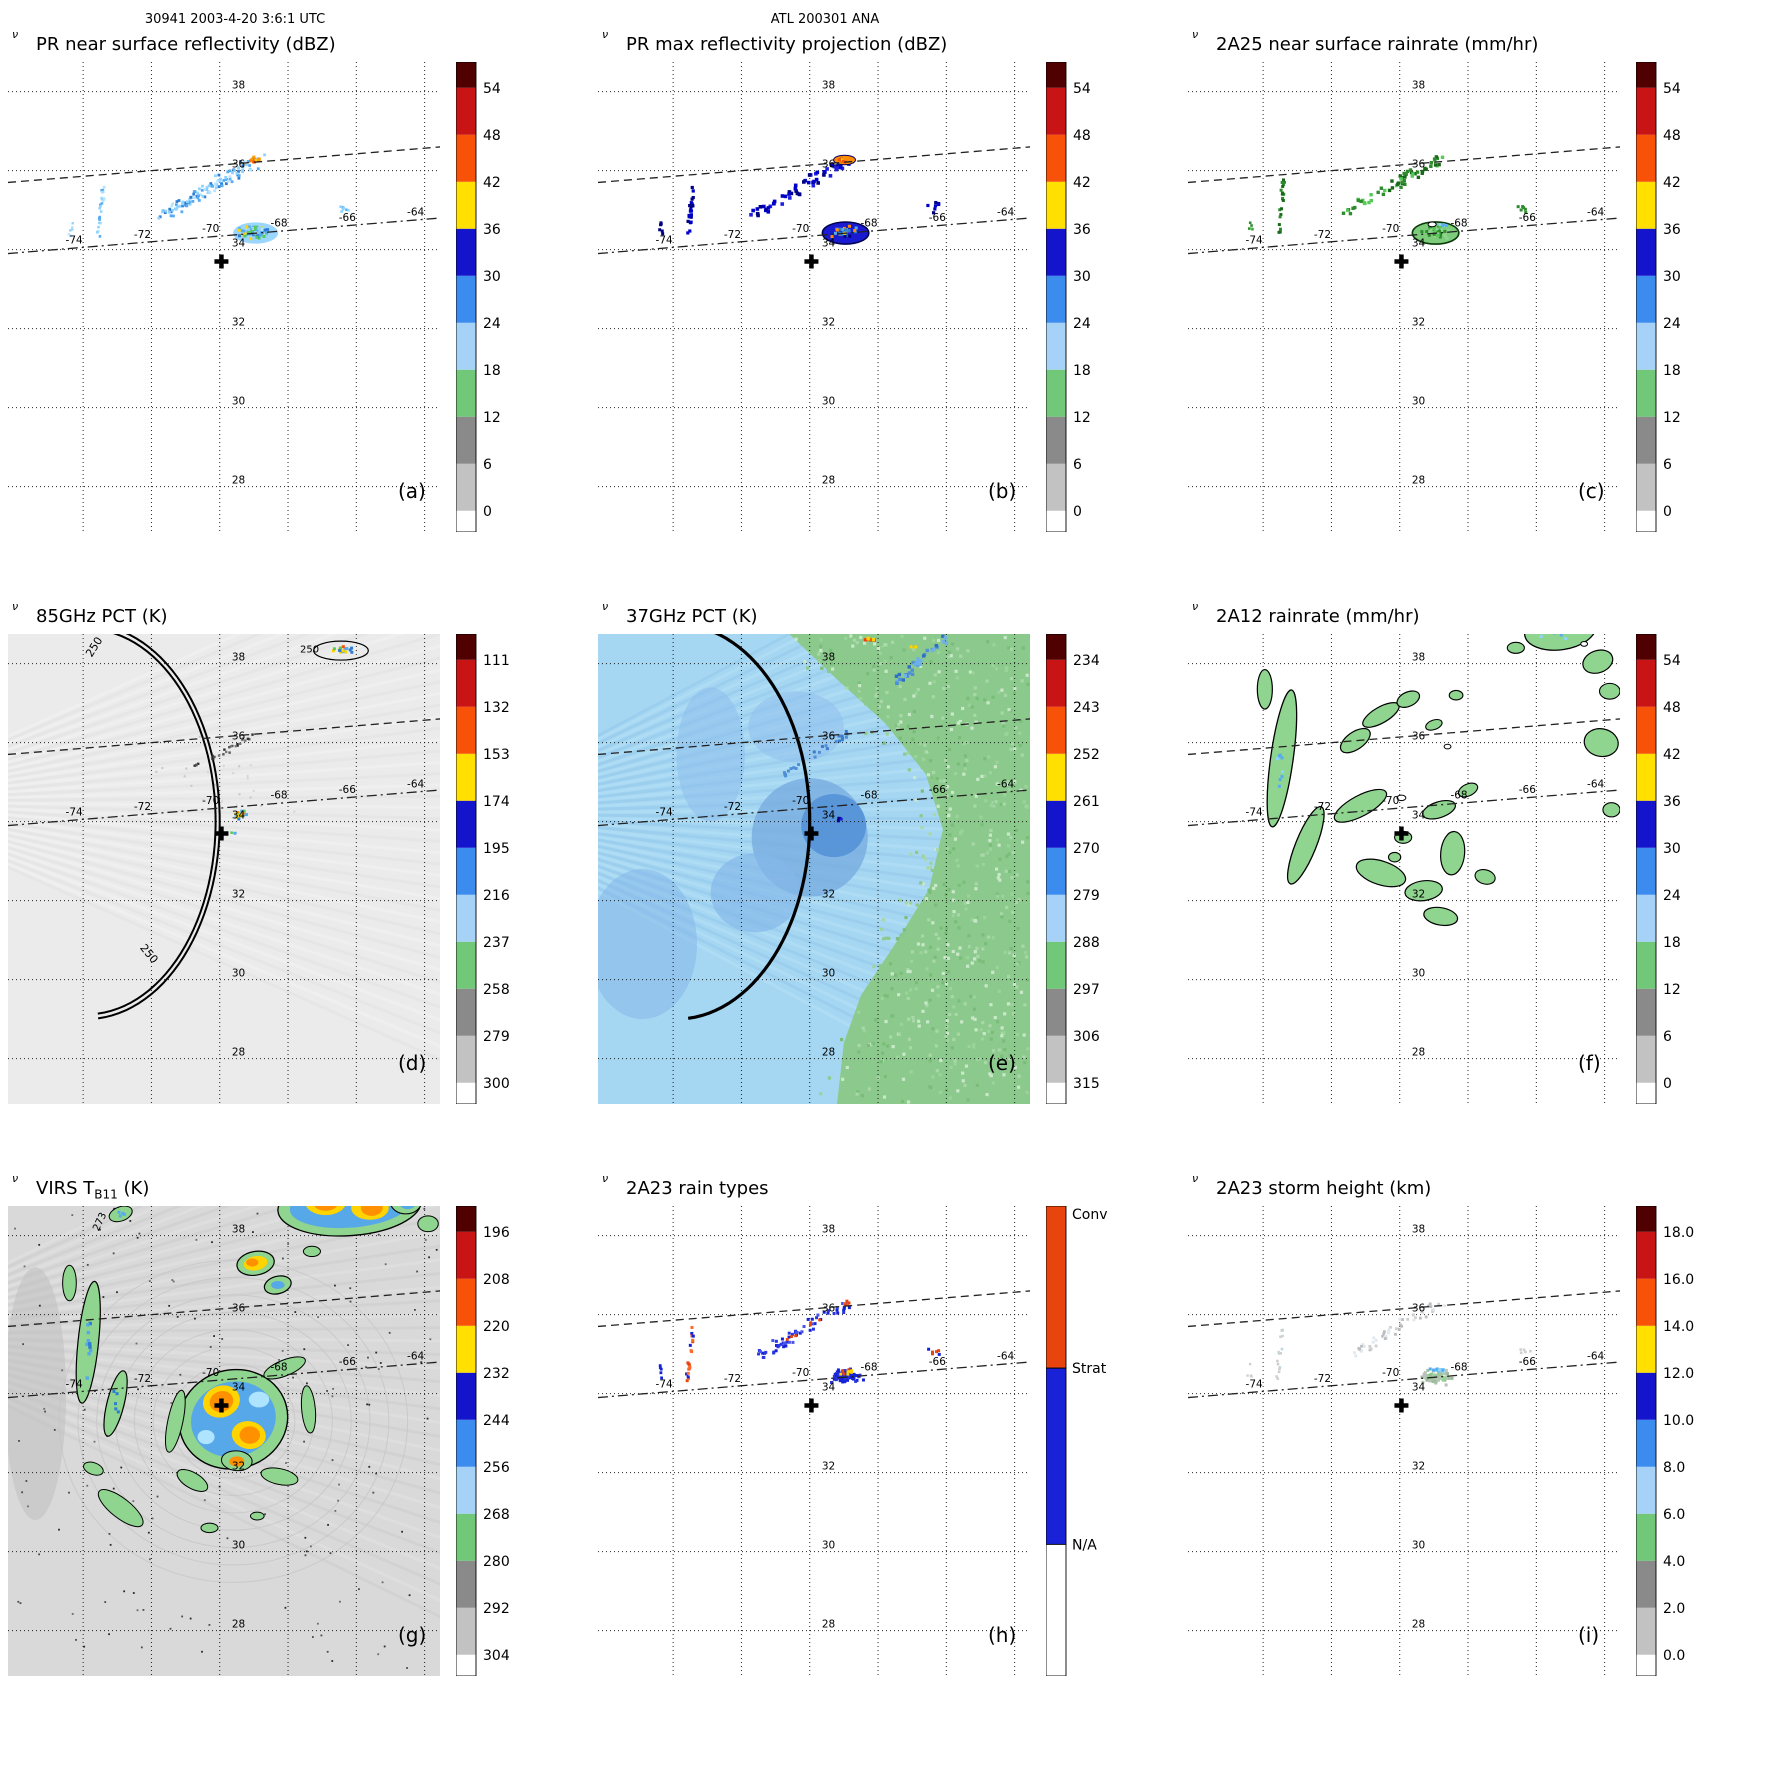 This screenshot has width=1771, height=1771. Describe the element at coordinates (1404, 297) in the screenshot. I see `map-c: -74 -72 -70 -68 -66 -64 38 36 34 32 30 28 (c)` at that location.